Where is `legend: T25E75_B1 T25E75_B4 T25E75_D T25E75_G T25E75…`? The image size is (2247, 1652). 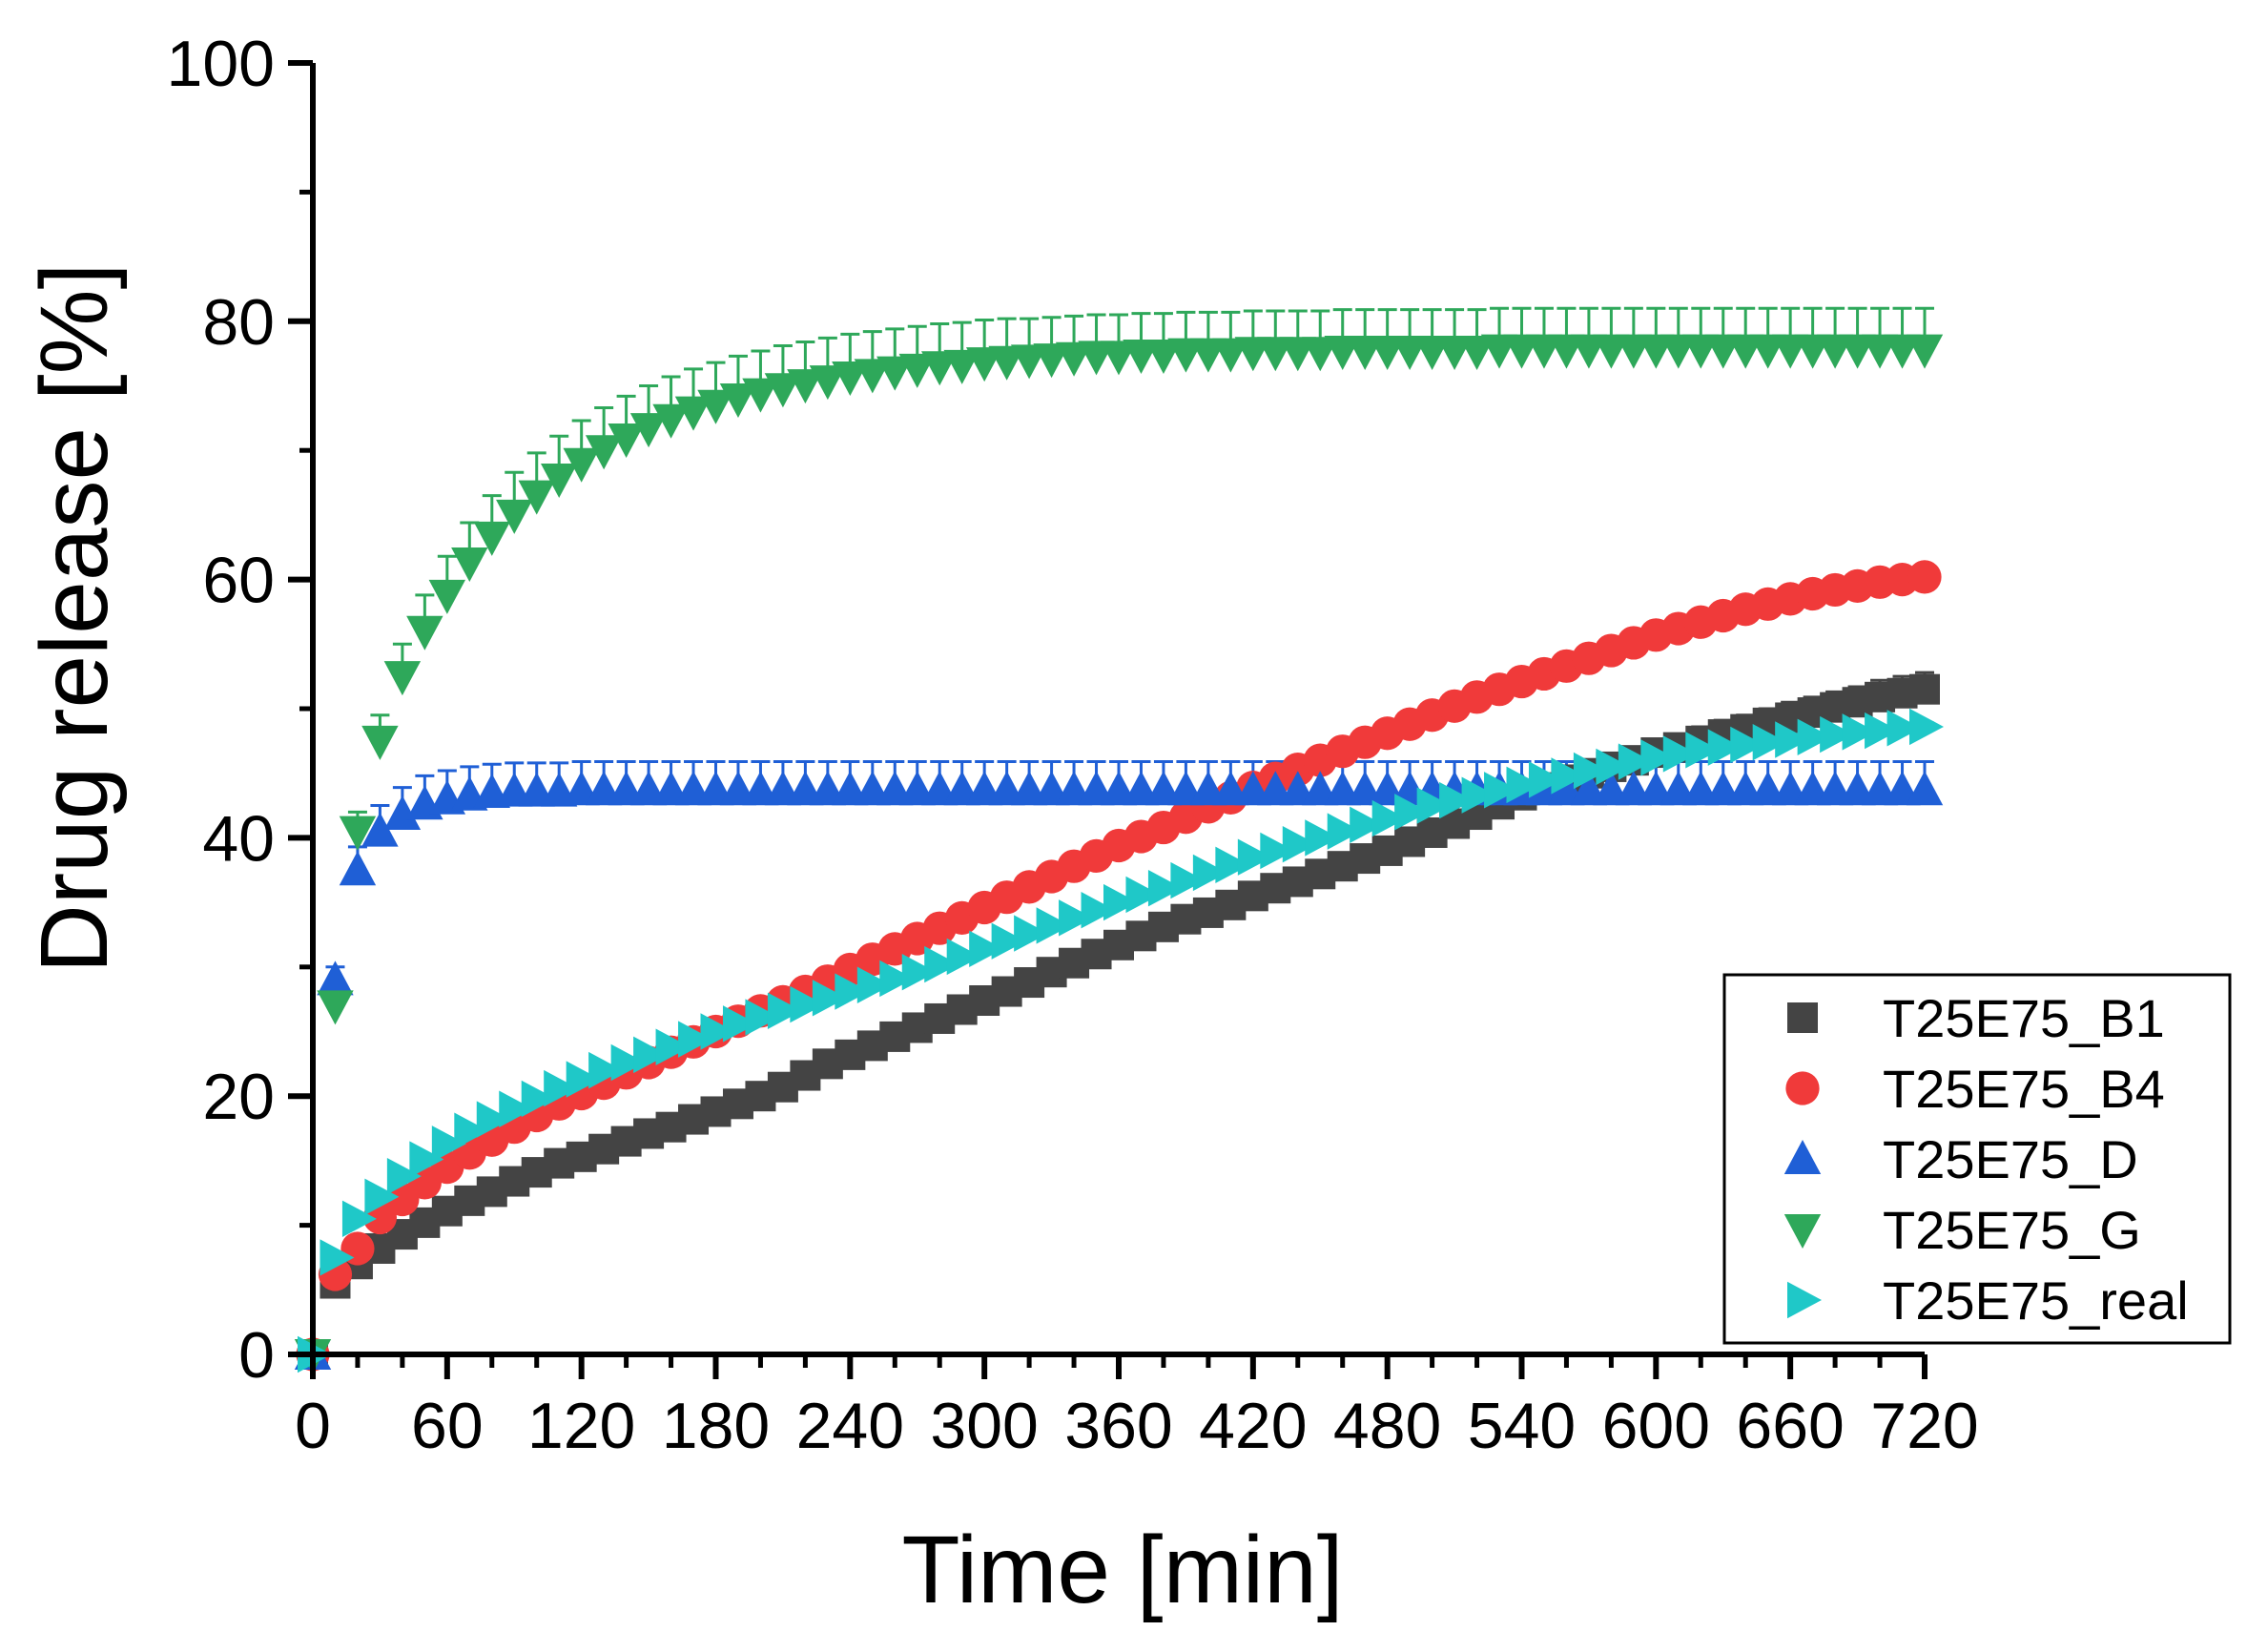 legend: T25E75_B1 T25E75_B4 T25E75_D T25E75_G T25E75… is located at coordinates (1977, 1159).